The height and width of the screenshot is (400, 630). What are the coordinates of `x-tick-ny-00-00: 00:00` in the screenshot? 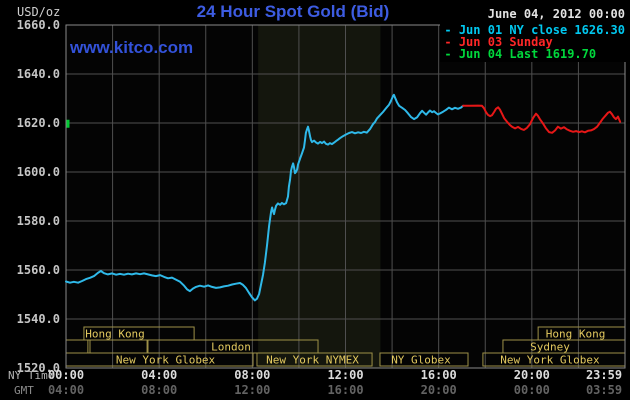 It's located at (66, 375).